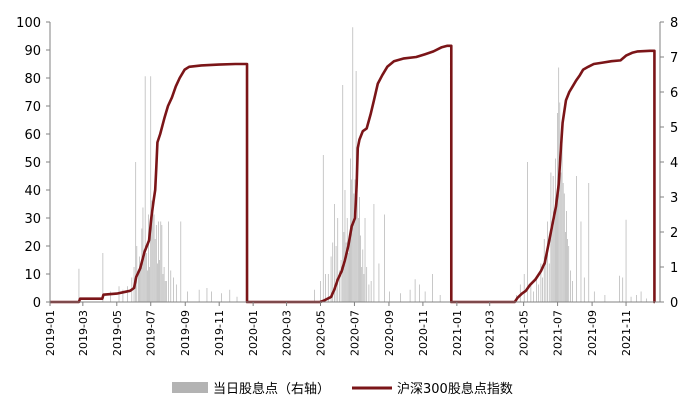 The height and width of the screenshot is (415, 700). I want to click on y-right-tick-label: 8, so click(674, 23).